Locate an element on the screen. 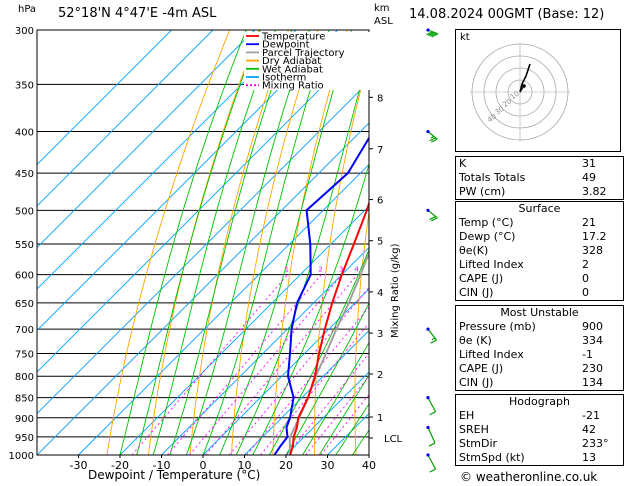 The image size is (629, 486). index-label: Pressure (mb) is located at coordinates (497, 326).